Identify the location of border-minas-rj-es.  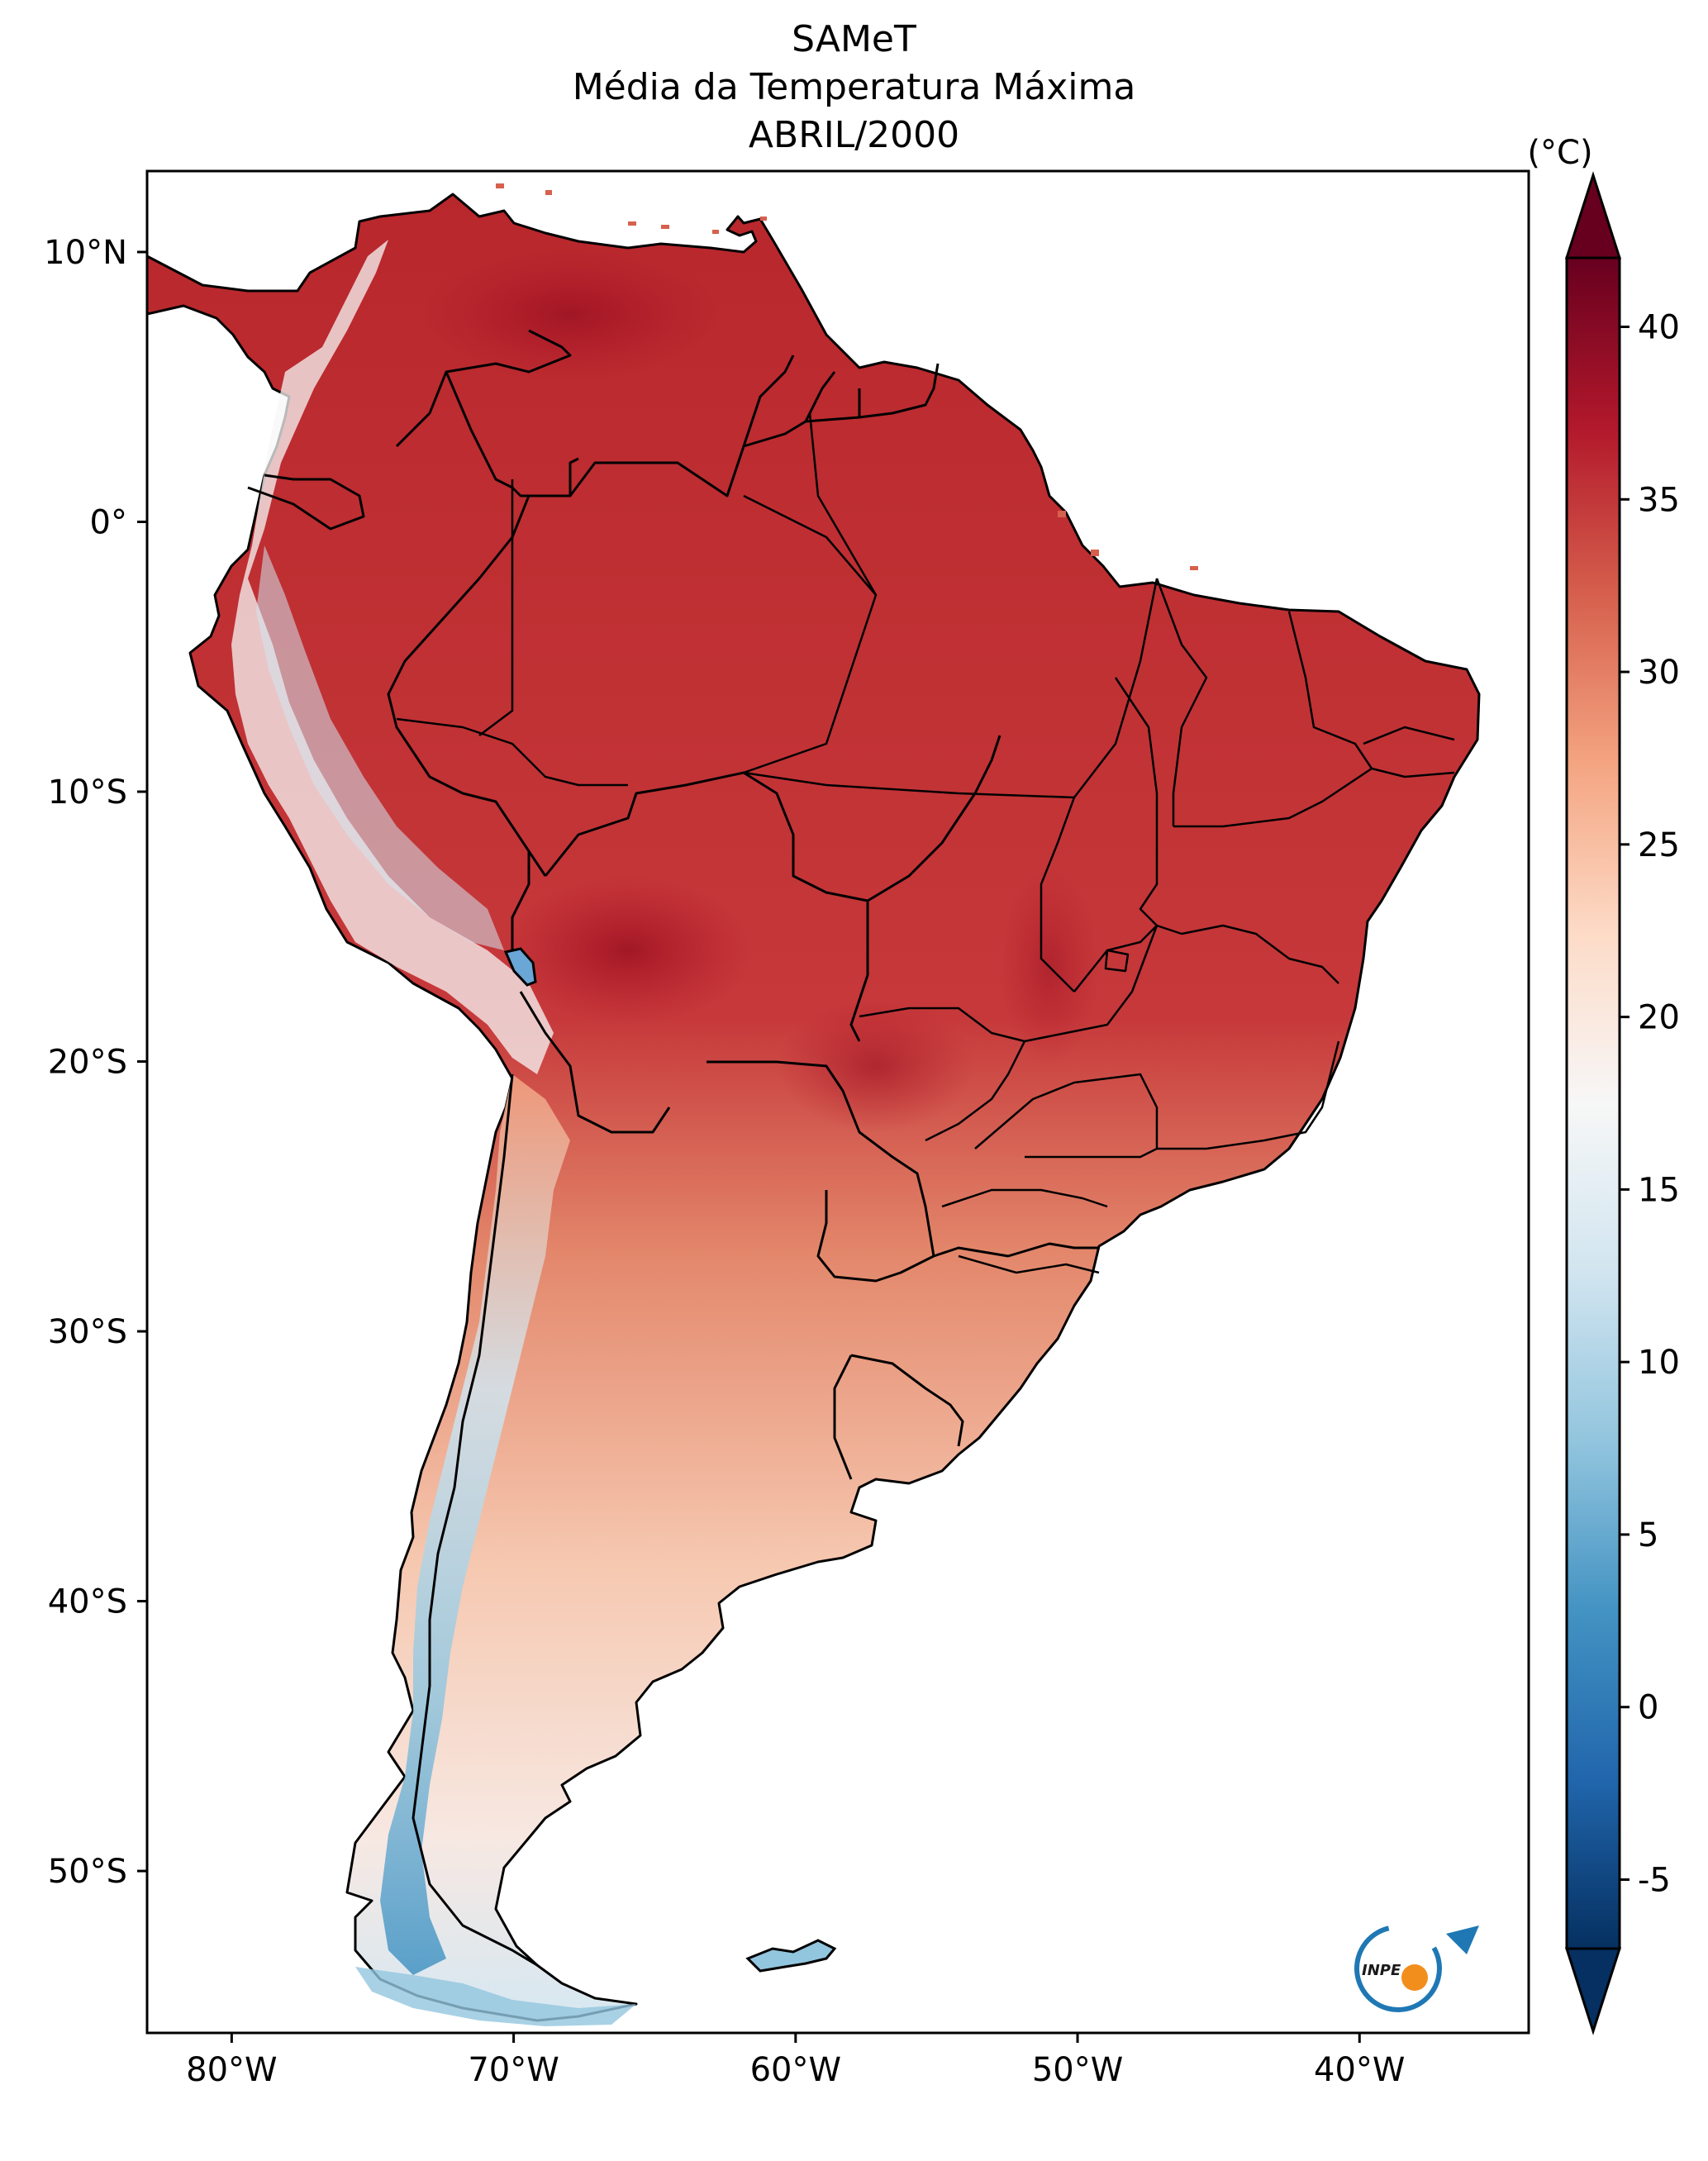
(1248, 1095).